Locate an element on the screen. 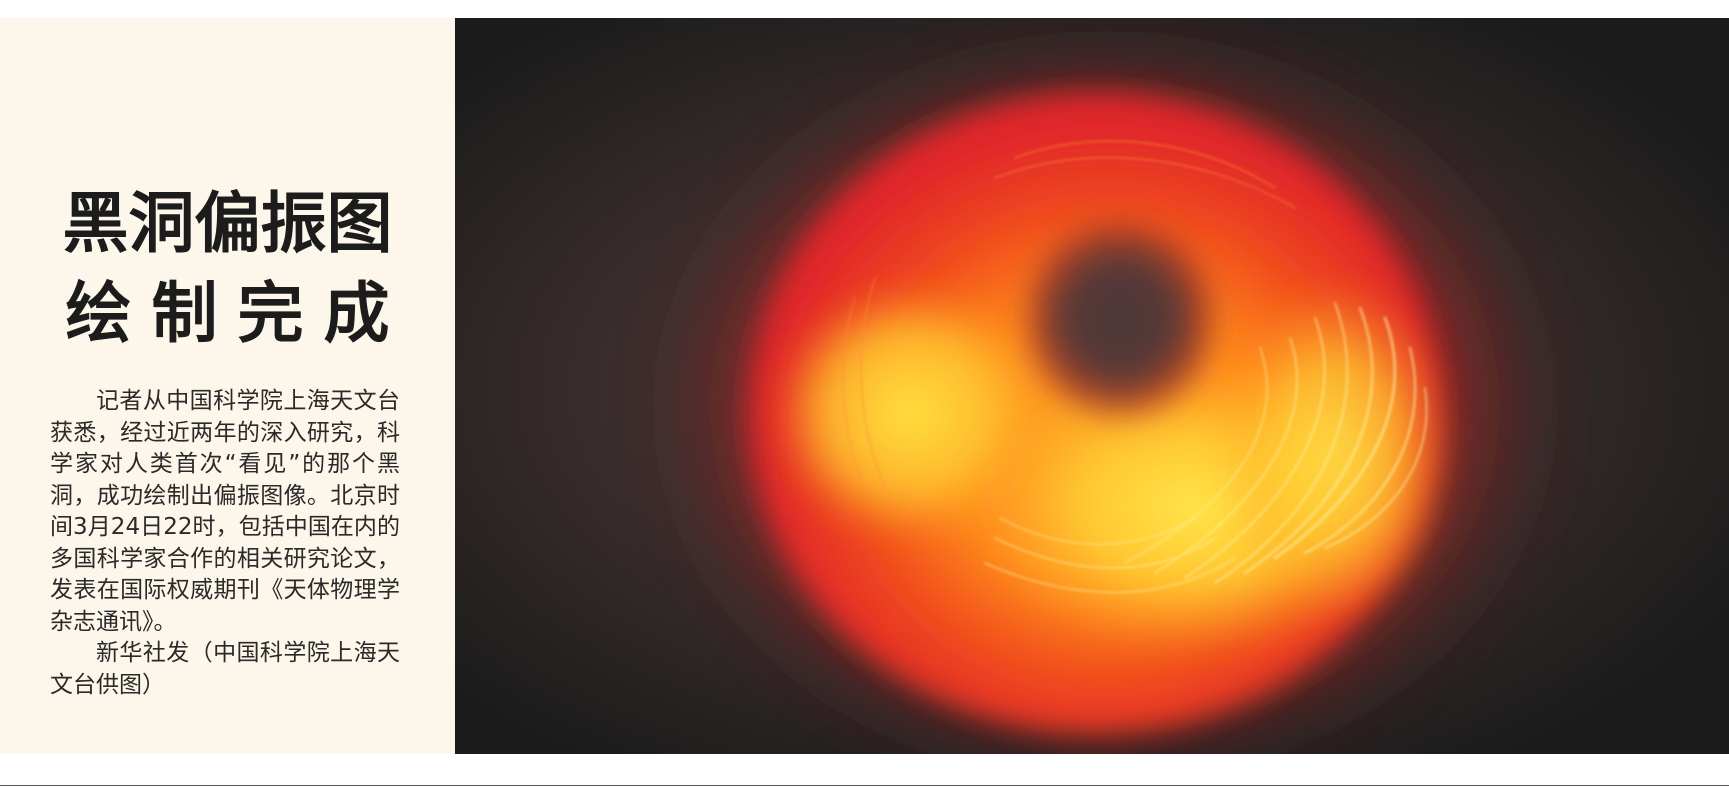 The width and height of the screenshot is (1729, 787). headline-line-2: 绘制完成 is located at coordinates (237, 313).